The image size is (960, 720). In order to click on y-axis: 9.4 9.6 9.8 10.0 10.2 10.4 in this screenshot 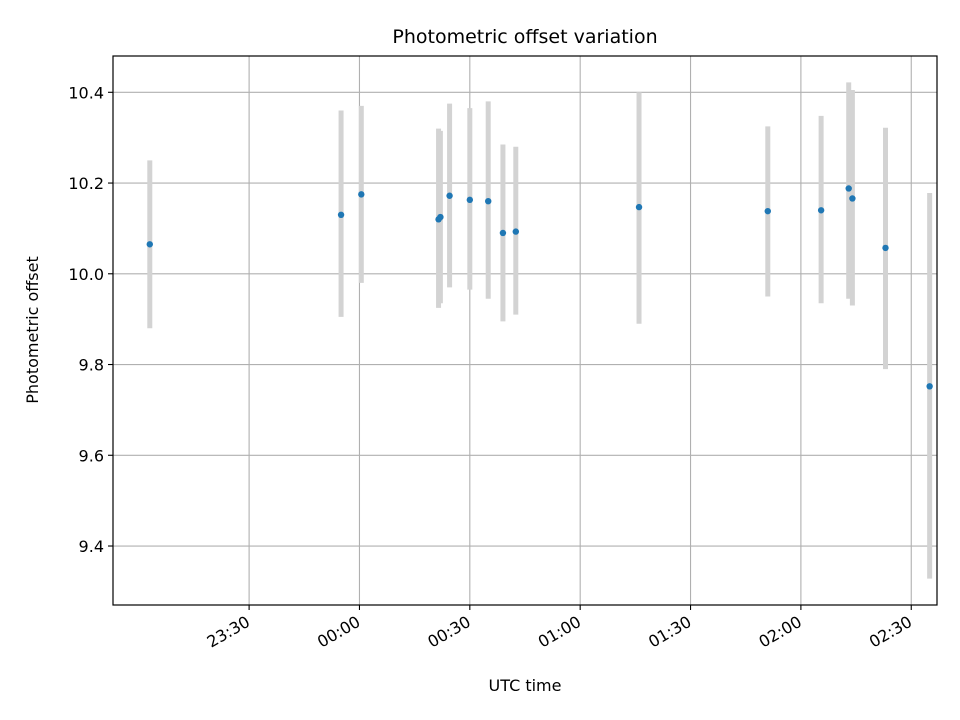, I will do `click(90, 319)`.